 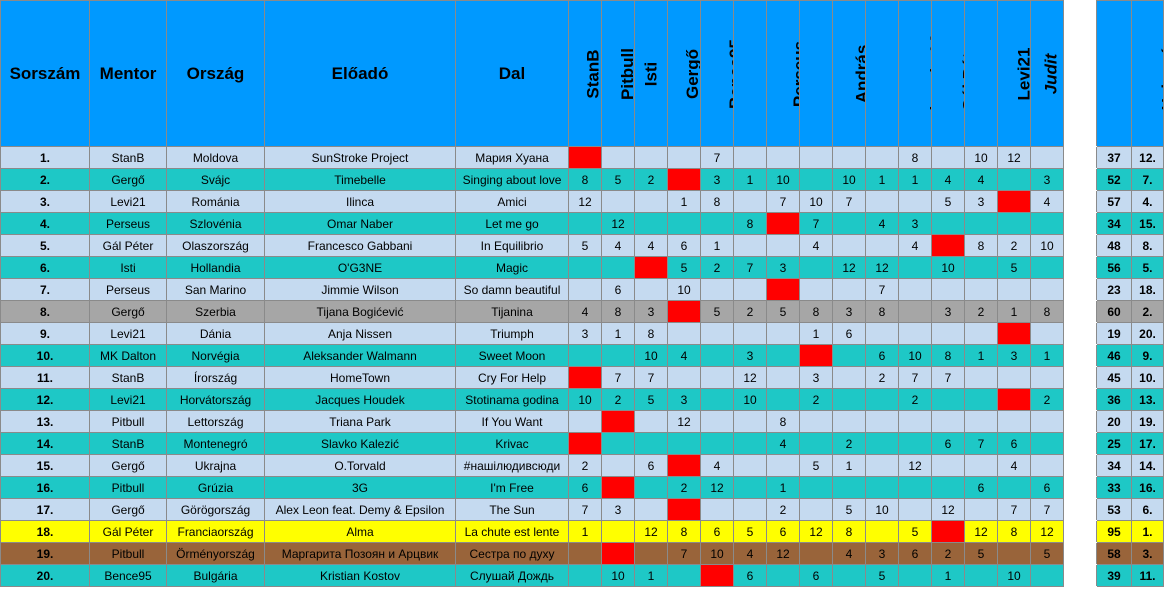 I want to click on cell-country: Svájc, so click(x=215, y=179).